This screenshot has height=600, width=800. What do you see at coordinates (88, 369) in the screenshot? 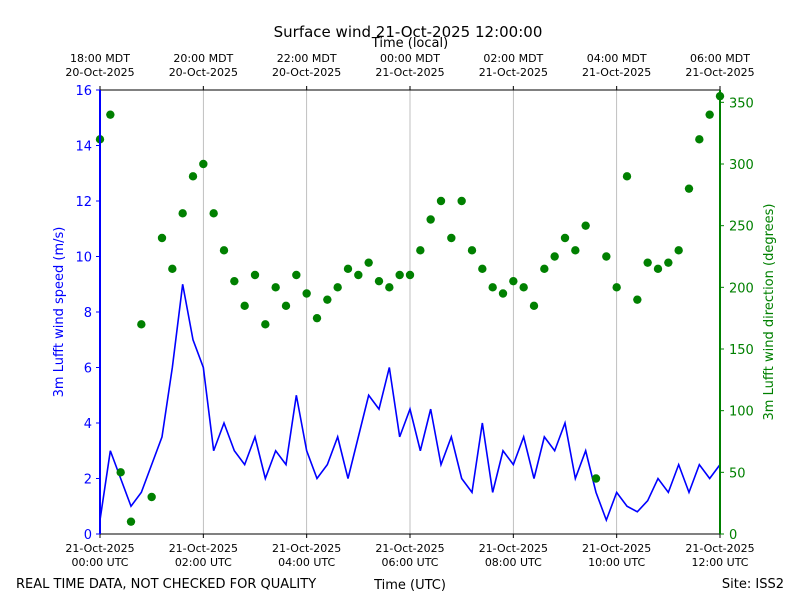
I see `y-tick-label: 6` at bounding box center [88, 369].